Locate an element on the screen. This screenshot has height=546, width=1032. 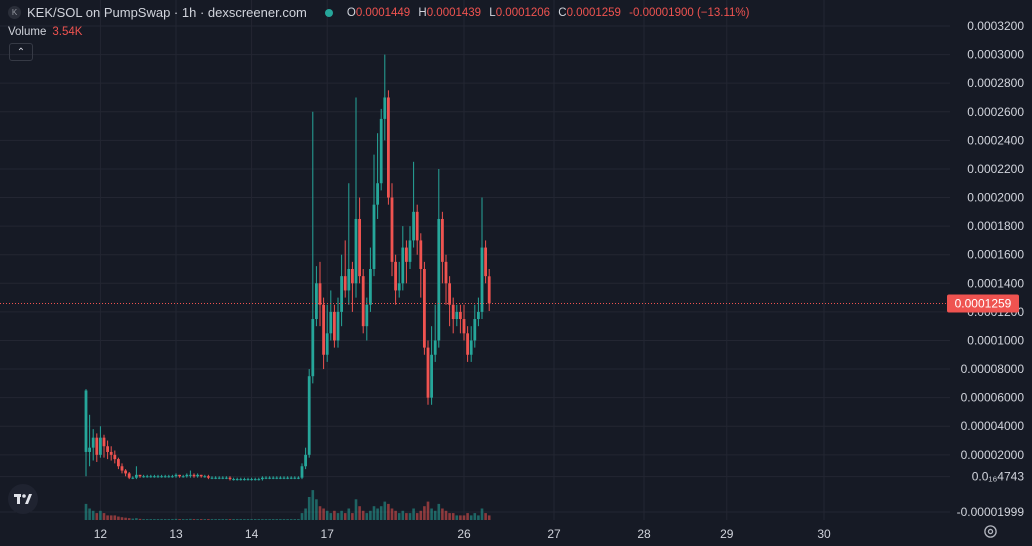
low-value: 0.0001206 is located at coordinates (523, 12).